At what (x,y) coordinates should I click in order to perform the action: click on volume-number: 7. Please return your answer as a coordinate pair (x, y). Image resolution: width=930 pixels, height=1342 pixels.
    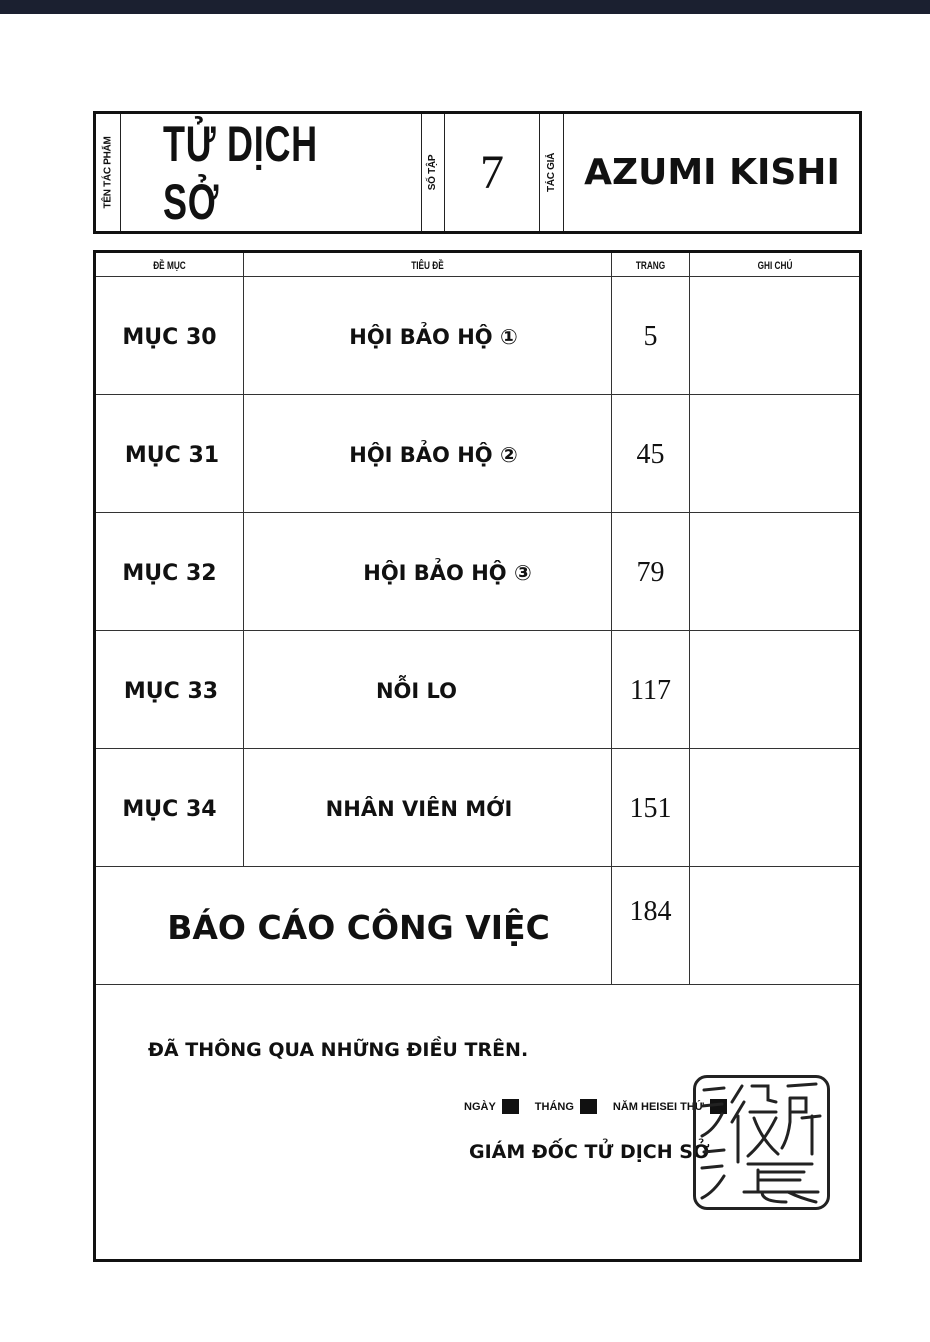
    Looking at the image, I should click on (492, 172).